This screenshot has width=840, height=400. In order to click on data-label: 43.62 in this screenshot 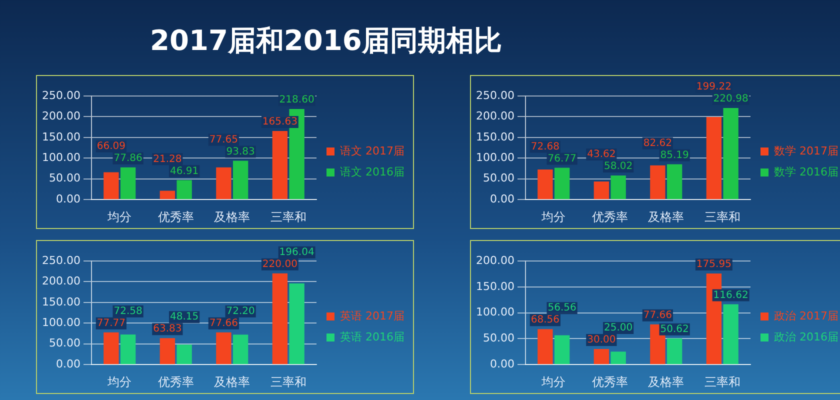, I will do `click(601, 154)`.